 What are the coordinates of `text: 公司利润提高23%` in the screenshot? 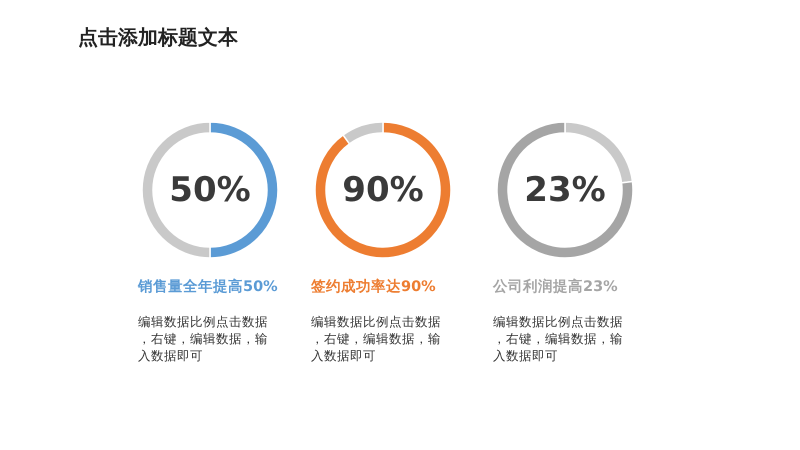 It's located at (555, 286).